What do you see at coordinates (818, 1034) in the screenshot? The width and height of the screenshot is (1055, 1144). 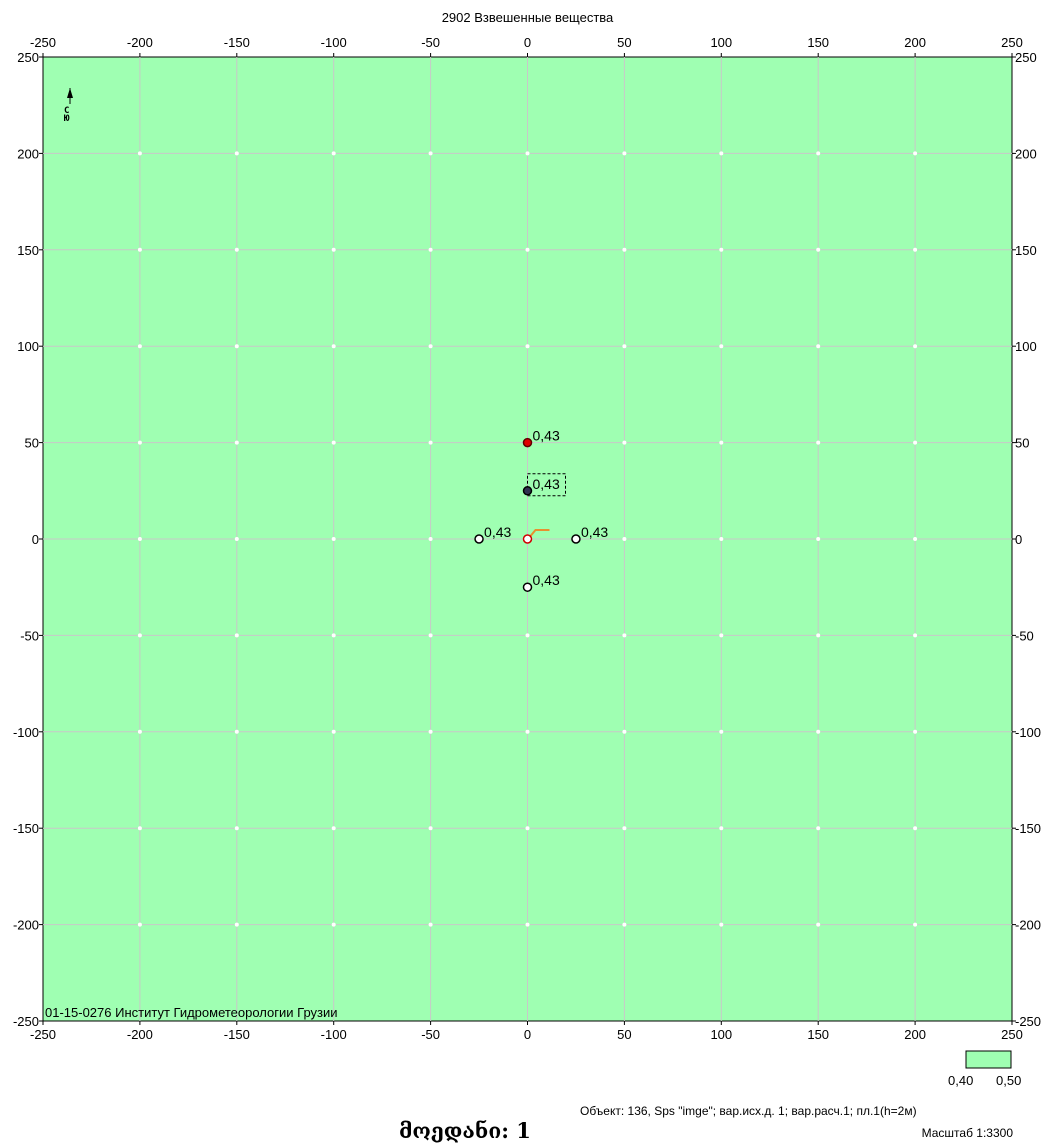 I see `x-tick-label-bottom: 150` at bounding box center [818, 1034].